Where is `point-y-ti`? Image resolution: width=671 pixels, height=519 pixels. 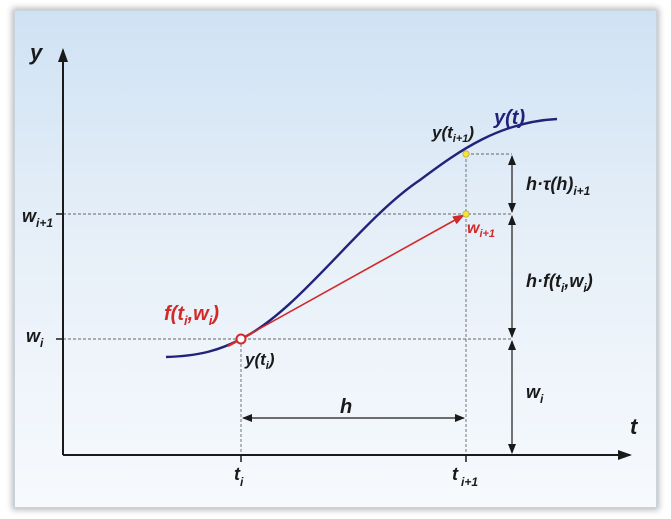
point-y-ti is located at coordinates (241, 339).